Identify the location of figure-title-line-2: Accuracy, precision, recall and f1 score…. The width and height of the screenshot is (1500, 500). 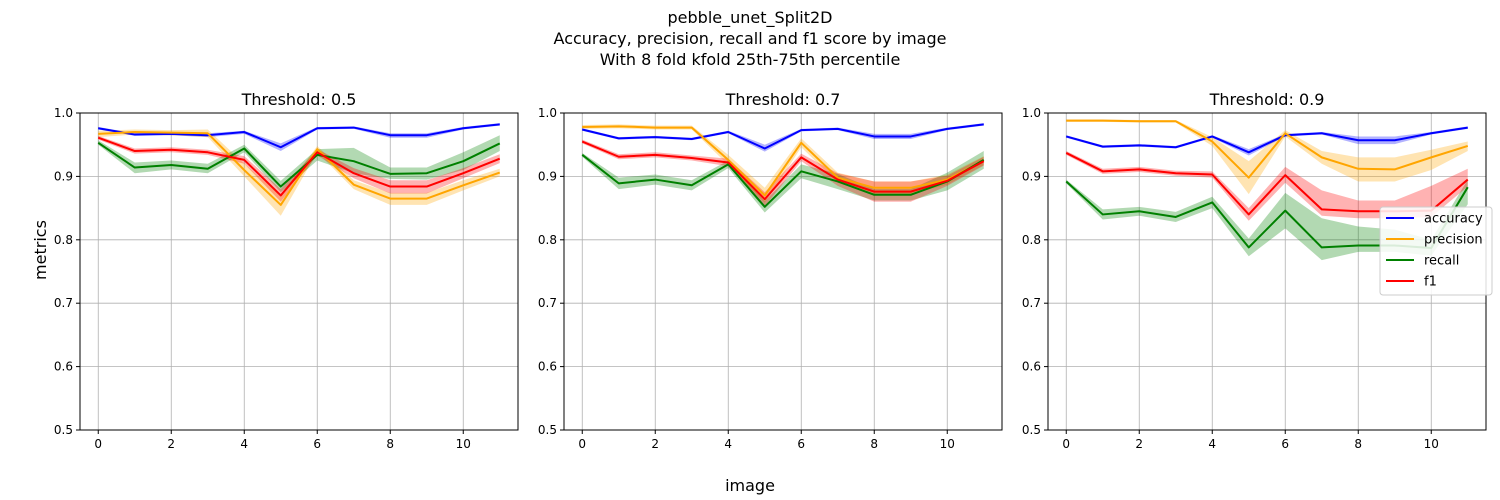
(750, 38).